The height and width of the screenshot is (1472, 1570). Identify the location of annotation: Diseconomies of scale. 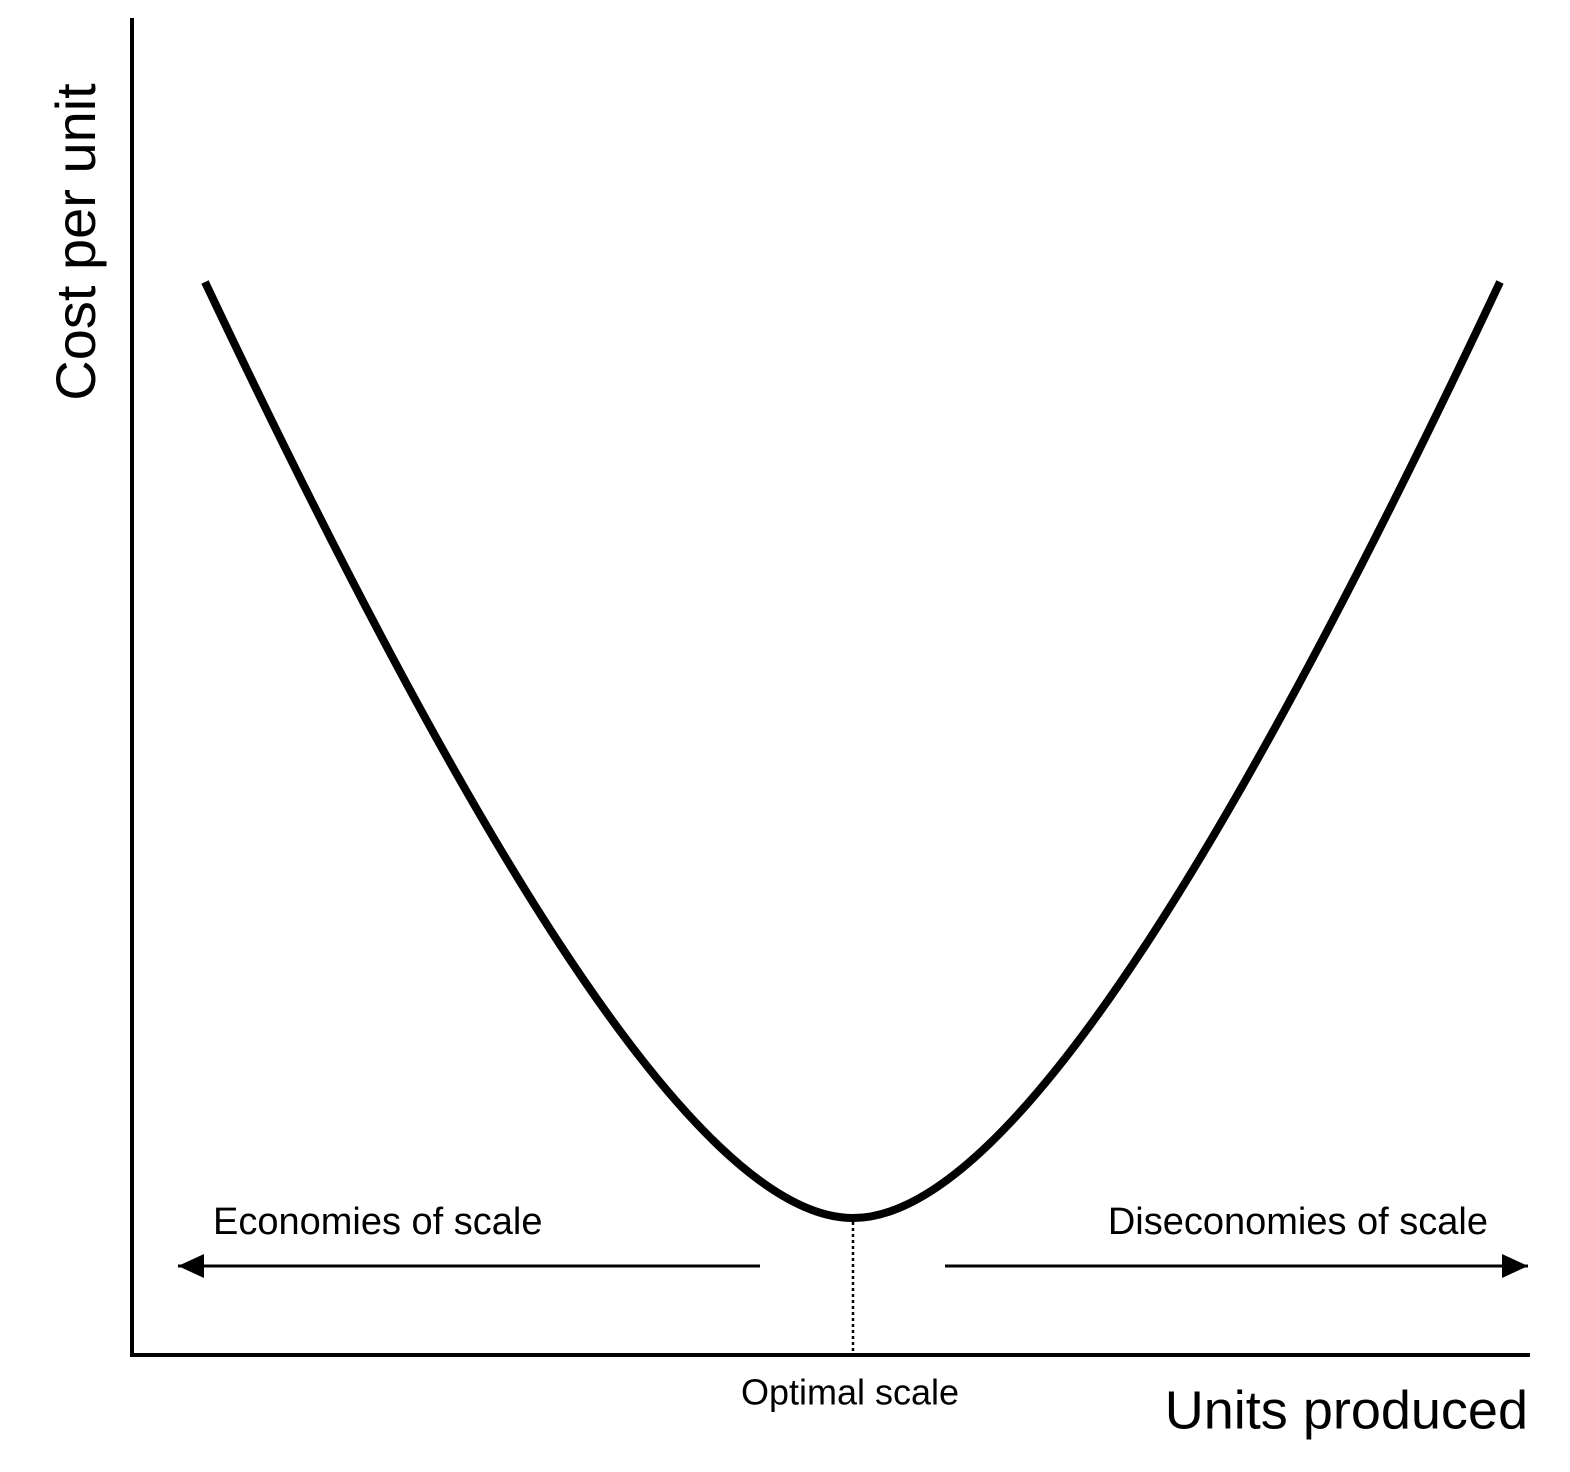
(1298, 1222).